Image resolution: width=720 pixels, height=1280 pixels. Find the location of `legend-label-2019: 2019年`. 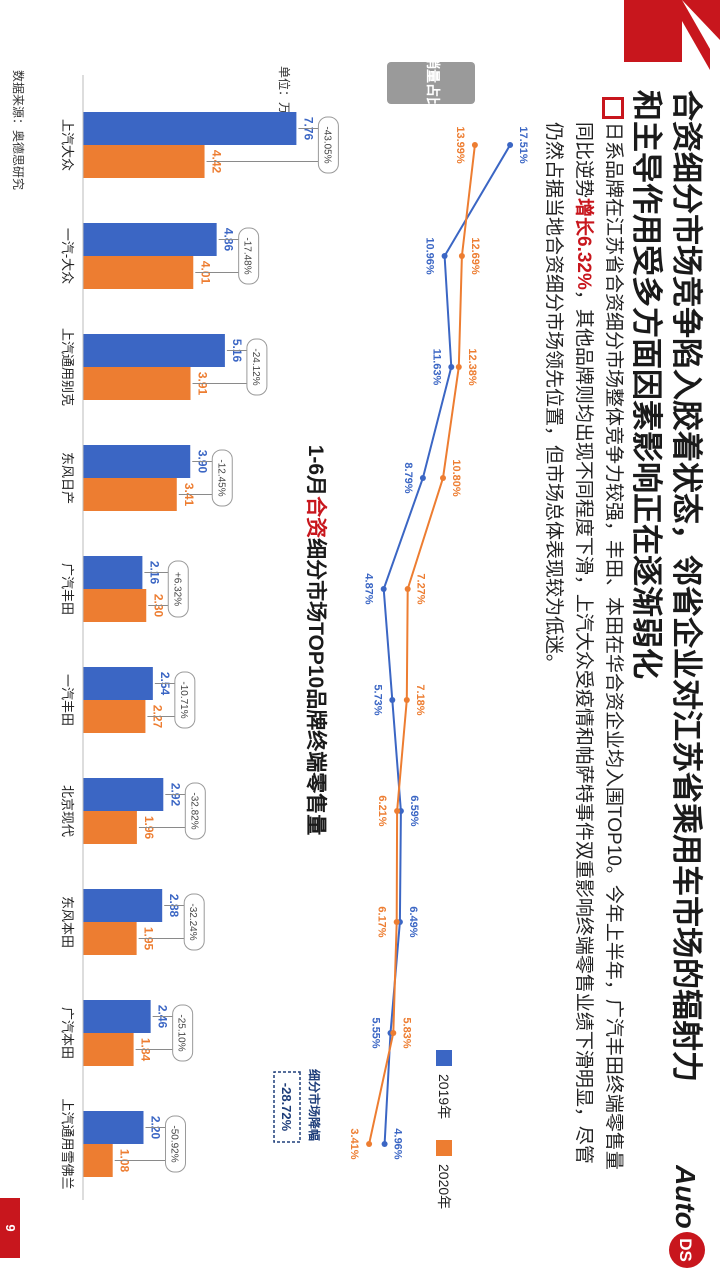

legend-label-2019: 2019年 is located at coordinates (444, 1096).